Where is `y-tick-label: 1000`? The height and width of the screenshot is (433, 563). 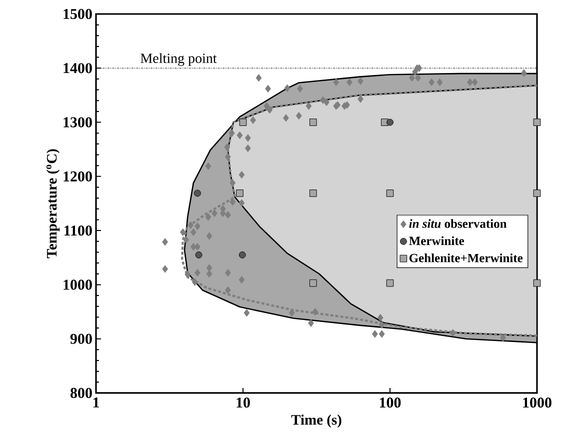 y-tick-label: 1000 is located at coordinates (78, 285).